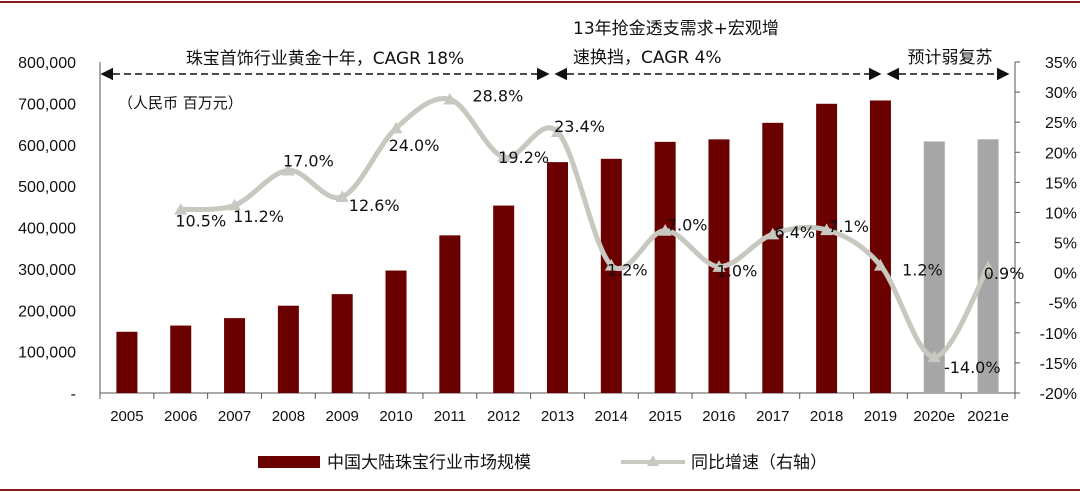 This screenshot has width=1080, height=492. I want to click on growth-label-2018: 7.1%, so click(848, 226).